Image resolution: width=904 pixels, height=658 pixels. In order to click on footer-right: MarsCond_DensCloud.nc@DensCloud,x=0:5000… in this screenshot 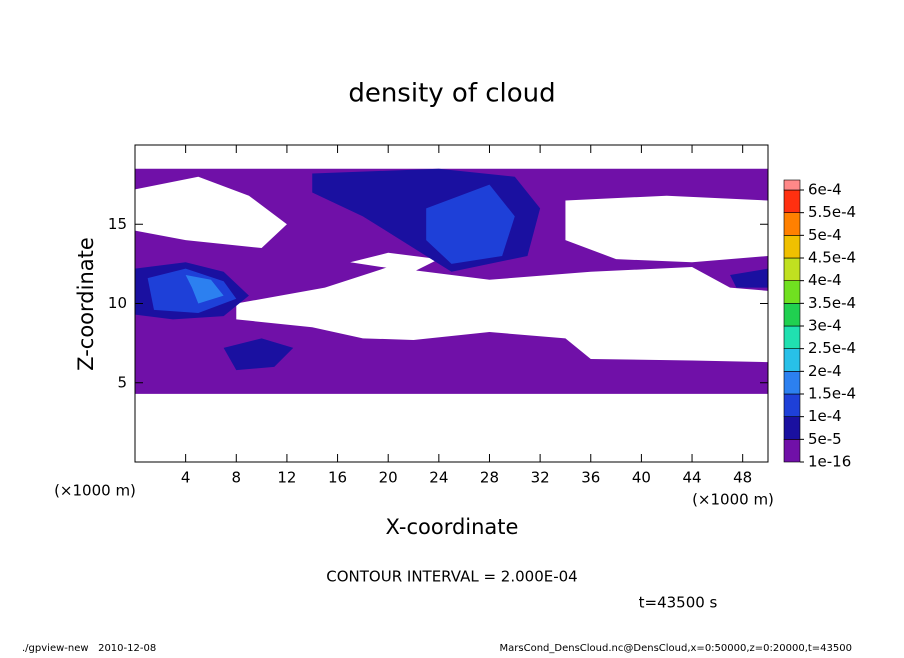, I will do `click(676, 648)`.